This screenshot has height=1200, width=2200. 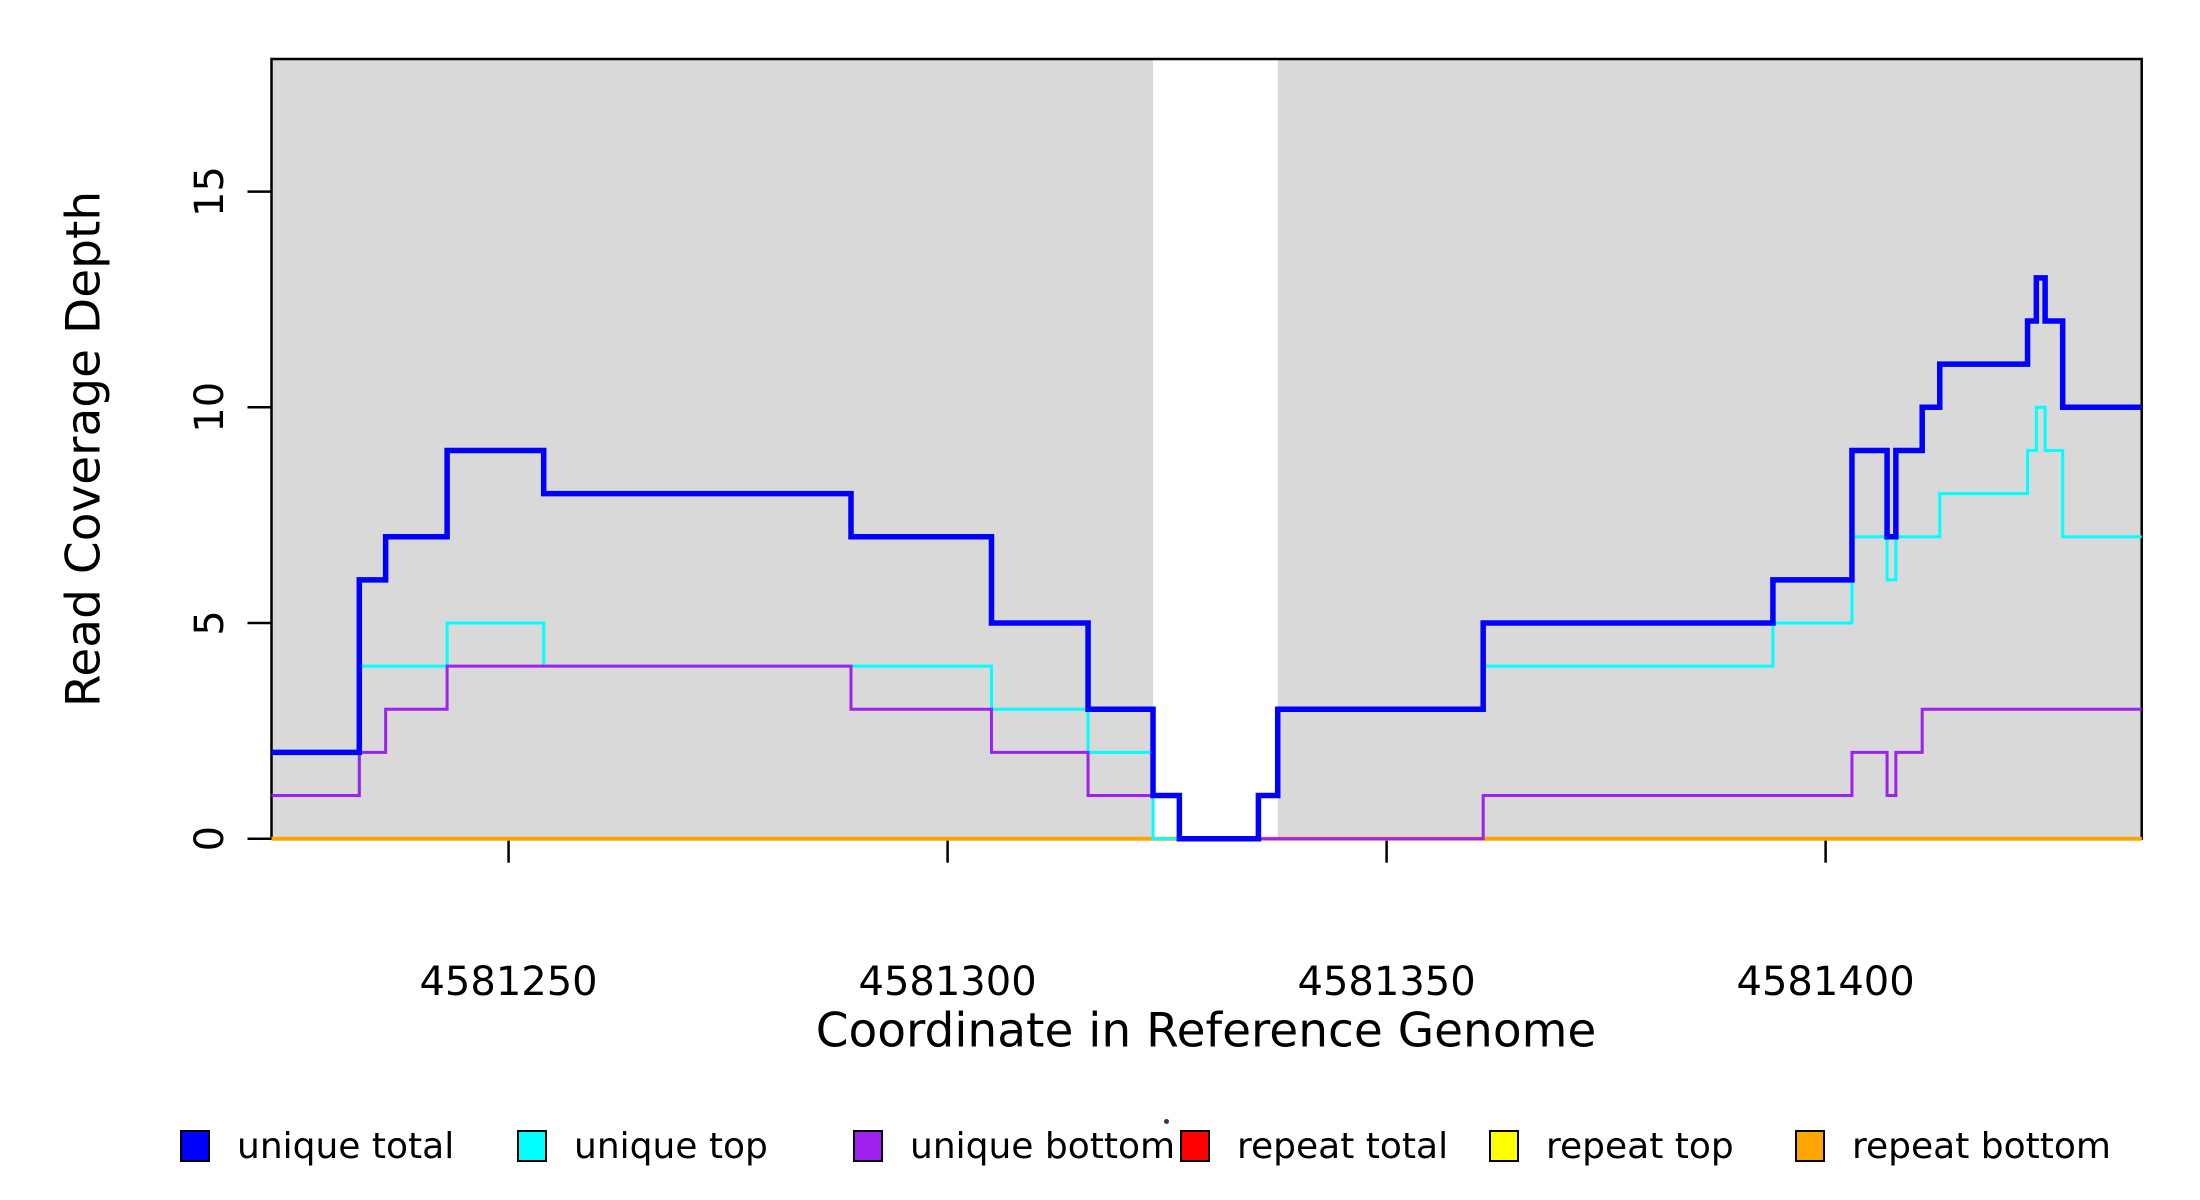 What do you see at coordinates (1826, 982) in the screenshot?
I see `x-tick-label: 4581400` at bounding box center [1826, 982].